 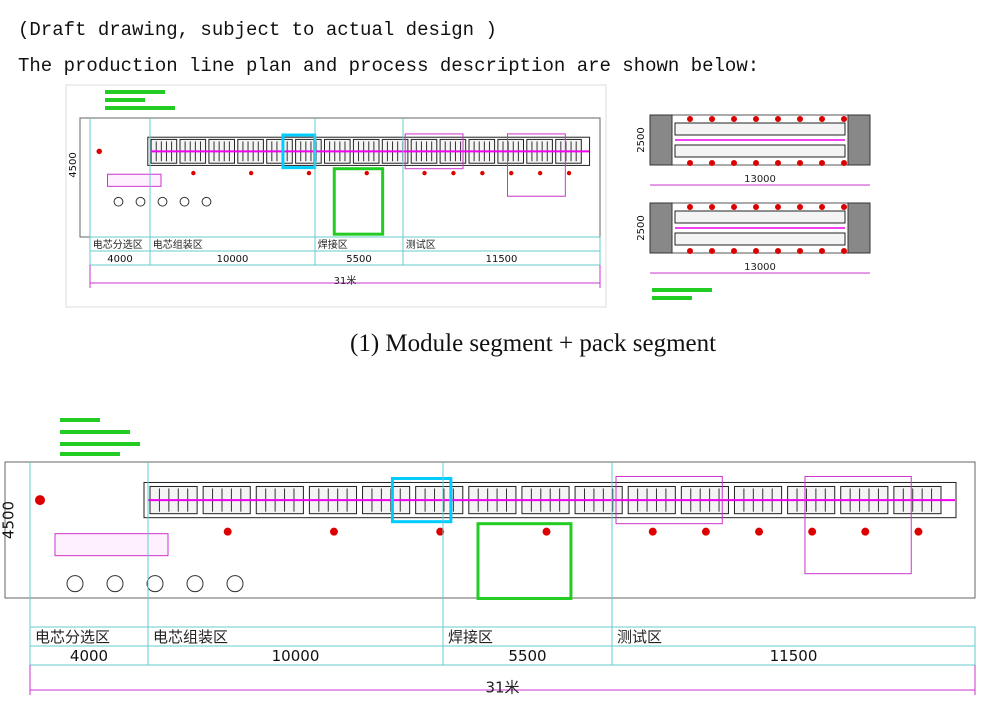 I want to click on total-length: 31米, so click(x=502, y=688).